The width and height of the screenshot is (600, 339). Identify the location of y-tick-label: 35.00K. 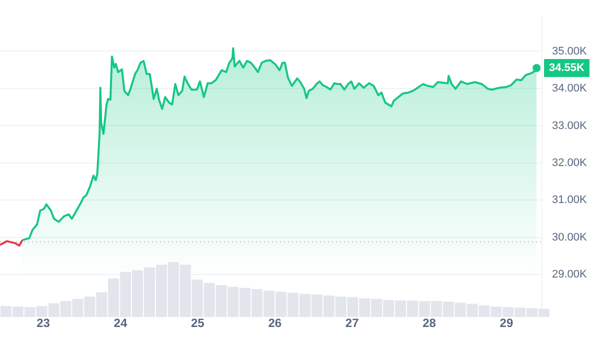
(570, 51).